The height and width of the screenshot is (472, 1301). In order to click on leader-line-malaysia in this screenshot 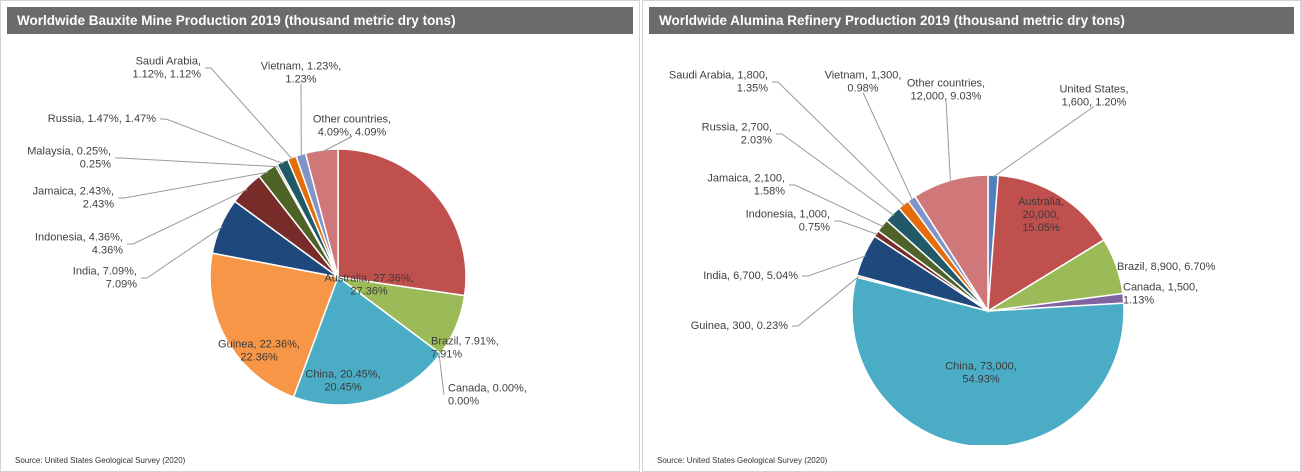, I will do `click(196, 162)`.